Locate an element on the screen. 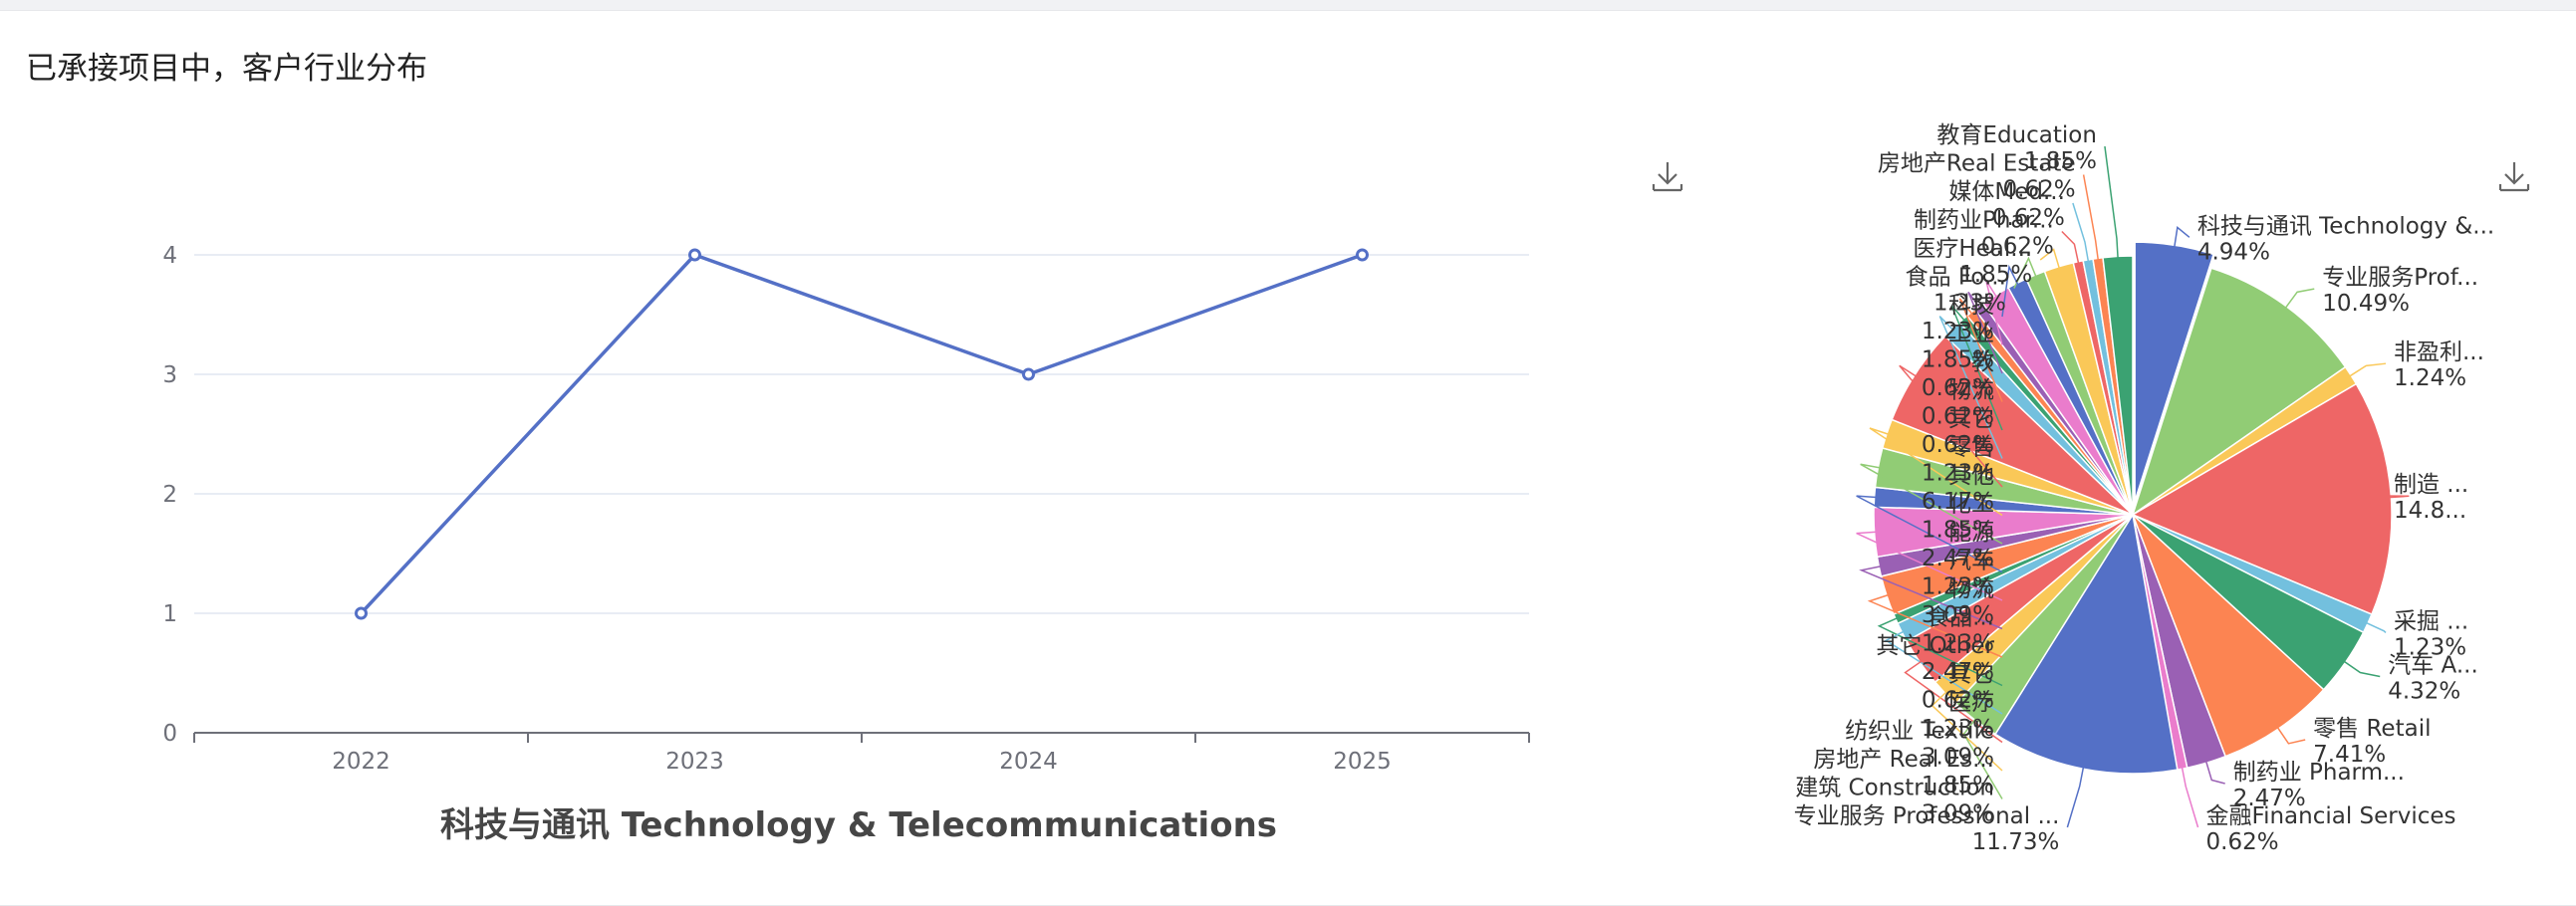 The image size is (2576, 906). x-tick-label: 2025 is located at coordinates (1362, 762).